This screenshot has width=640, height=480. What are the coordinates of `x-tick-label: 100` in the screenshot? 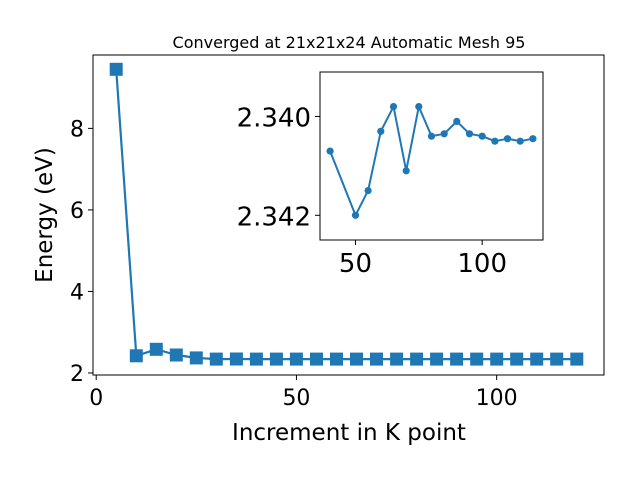 It's located at (497, 398).